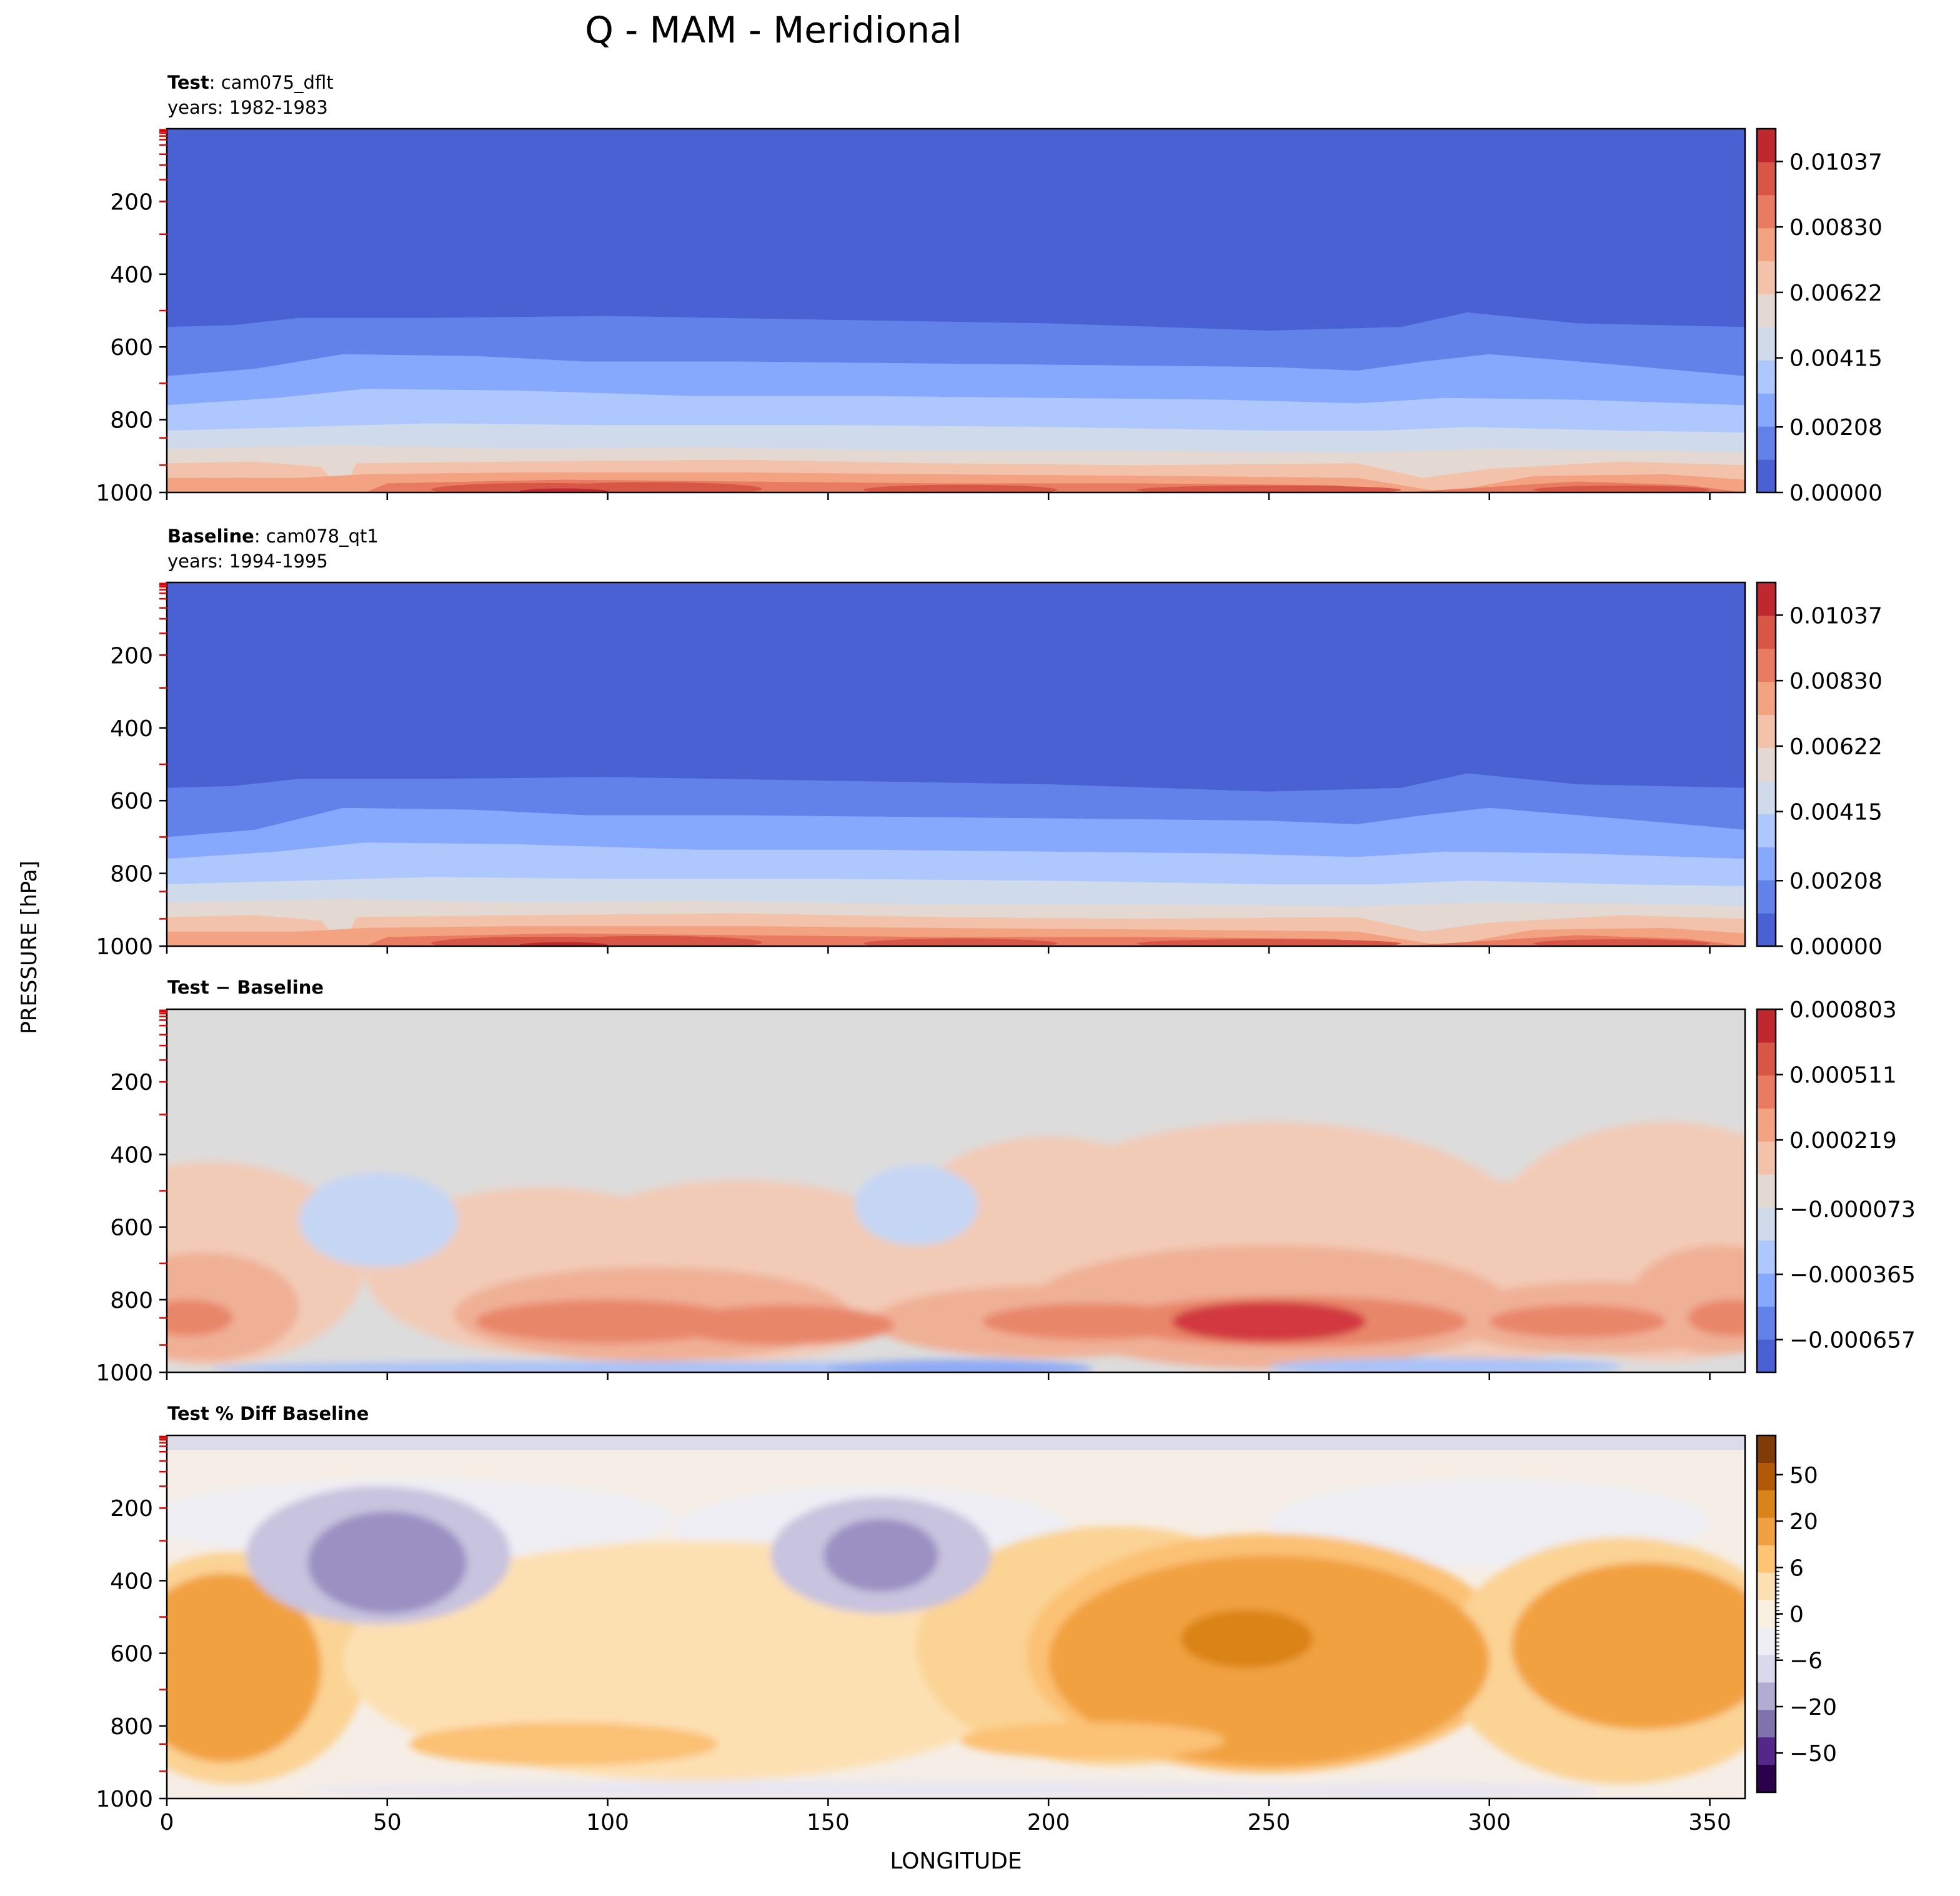 The height and width of the screenshot is (1896, 1960). What do you see at coordinates (1852, 1210) in the screenshot?
I see `colorbar-tick-label-3: −0.000073` at bounding box center [1852, 1210].